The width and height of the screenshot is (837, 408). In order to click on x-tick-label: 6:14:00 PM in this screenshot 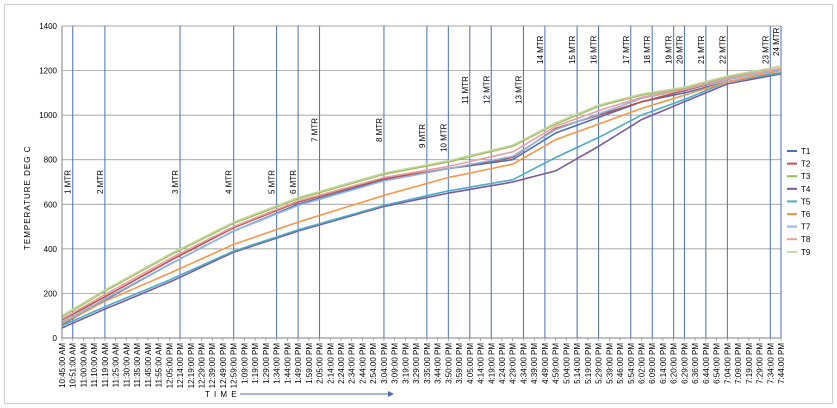, I will do `click(663, 363)`.